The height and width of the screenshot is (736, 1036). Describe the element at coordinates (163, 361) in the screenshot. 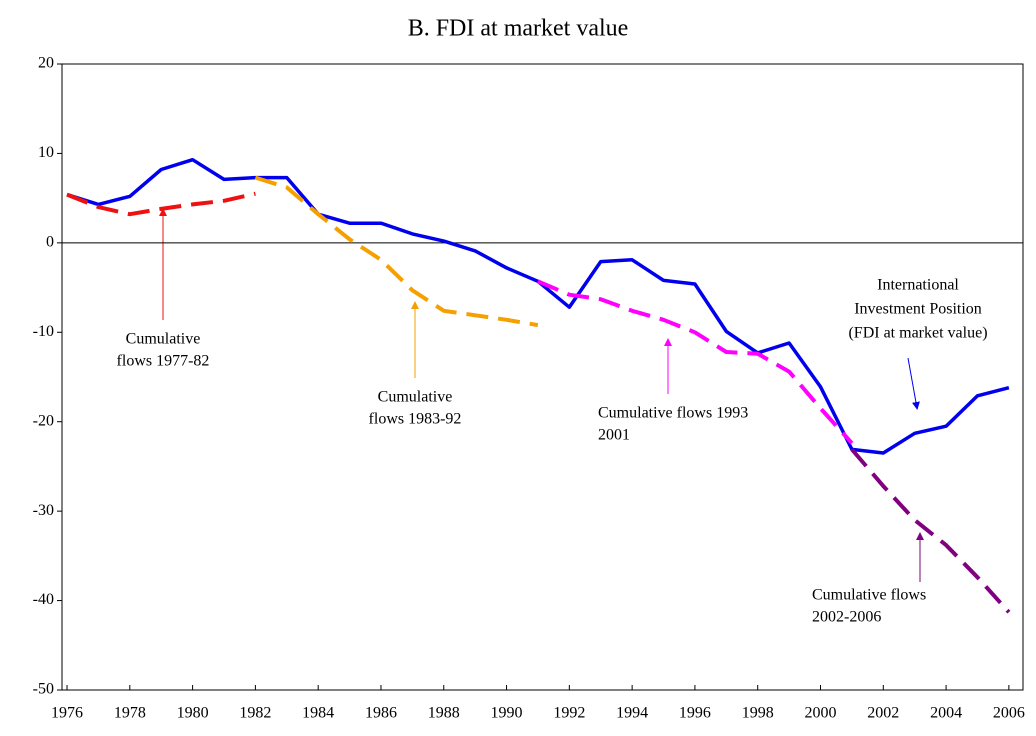

I see `annotation: flows 1977-82` at that location.